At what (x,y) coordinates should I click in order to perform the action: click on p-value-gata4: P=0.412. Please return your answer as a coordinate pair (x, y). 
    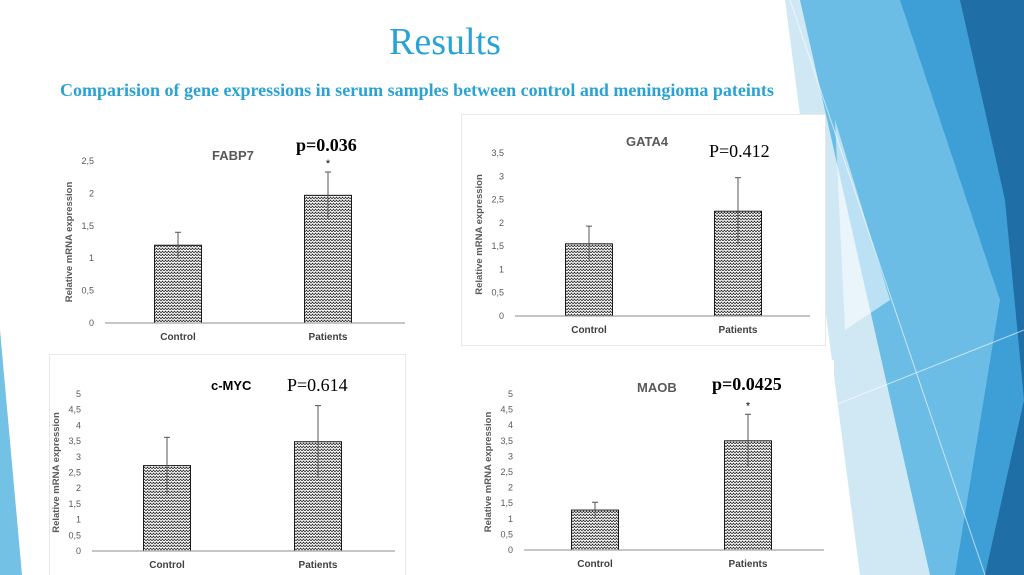
    Looking at the image, I should click on (739, 151).